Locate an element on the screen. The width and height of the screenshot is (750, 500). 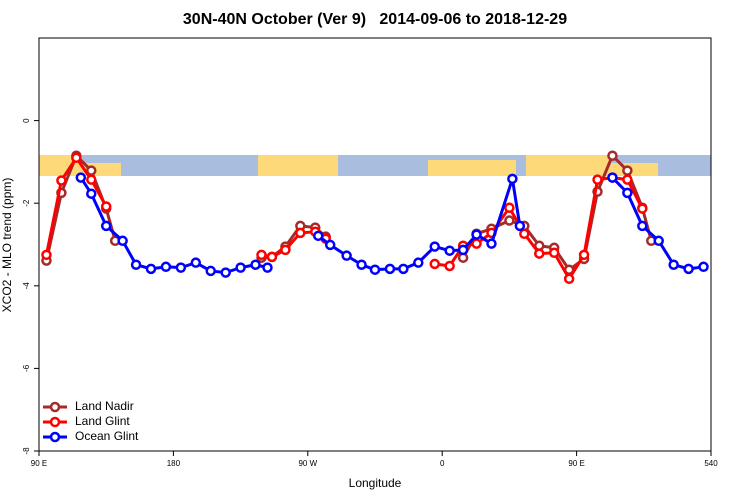
map-strip is located at coordinates (375, 165).